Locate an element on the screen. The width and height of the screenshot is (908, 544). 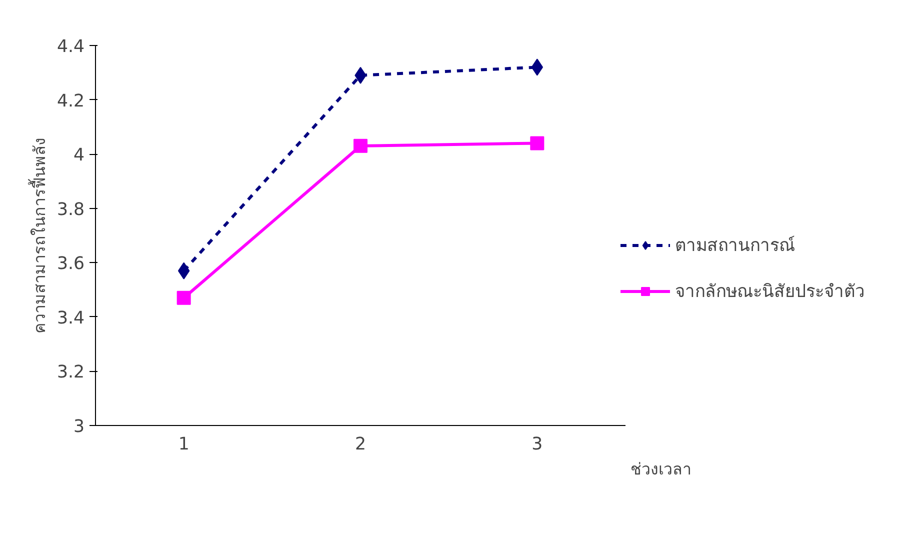
y-tick-label: 3.6 is located at coordinates (70, 264).